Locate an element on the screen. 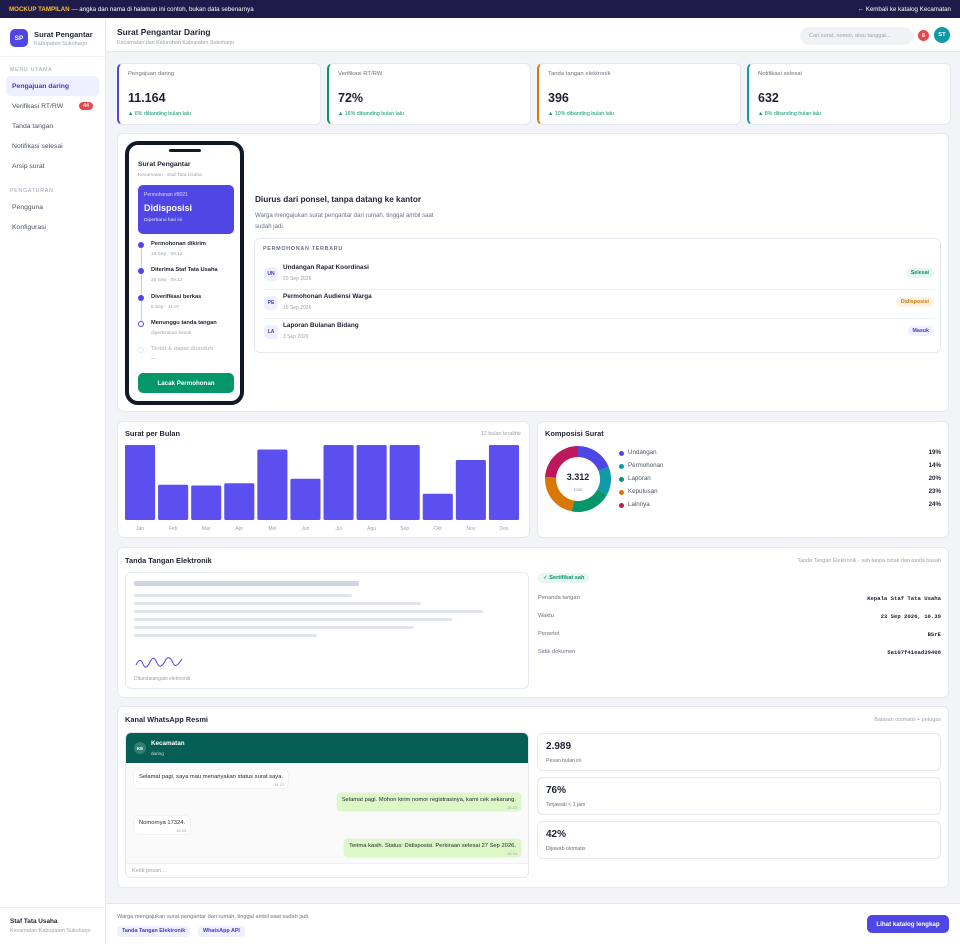  recent-requests-title: PERMOHONAN TERBARU is located at coordinates (303, 249).